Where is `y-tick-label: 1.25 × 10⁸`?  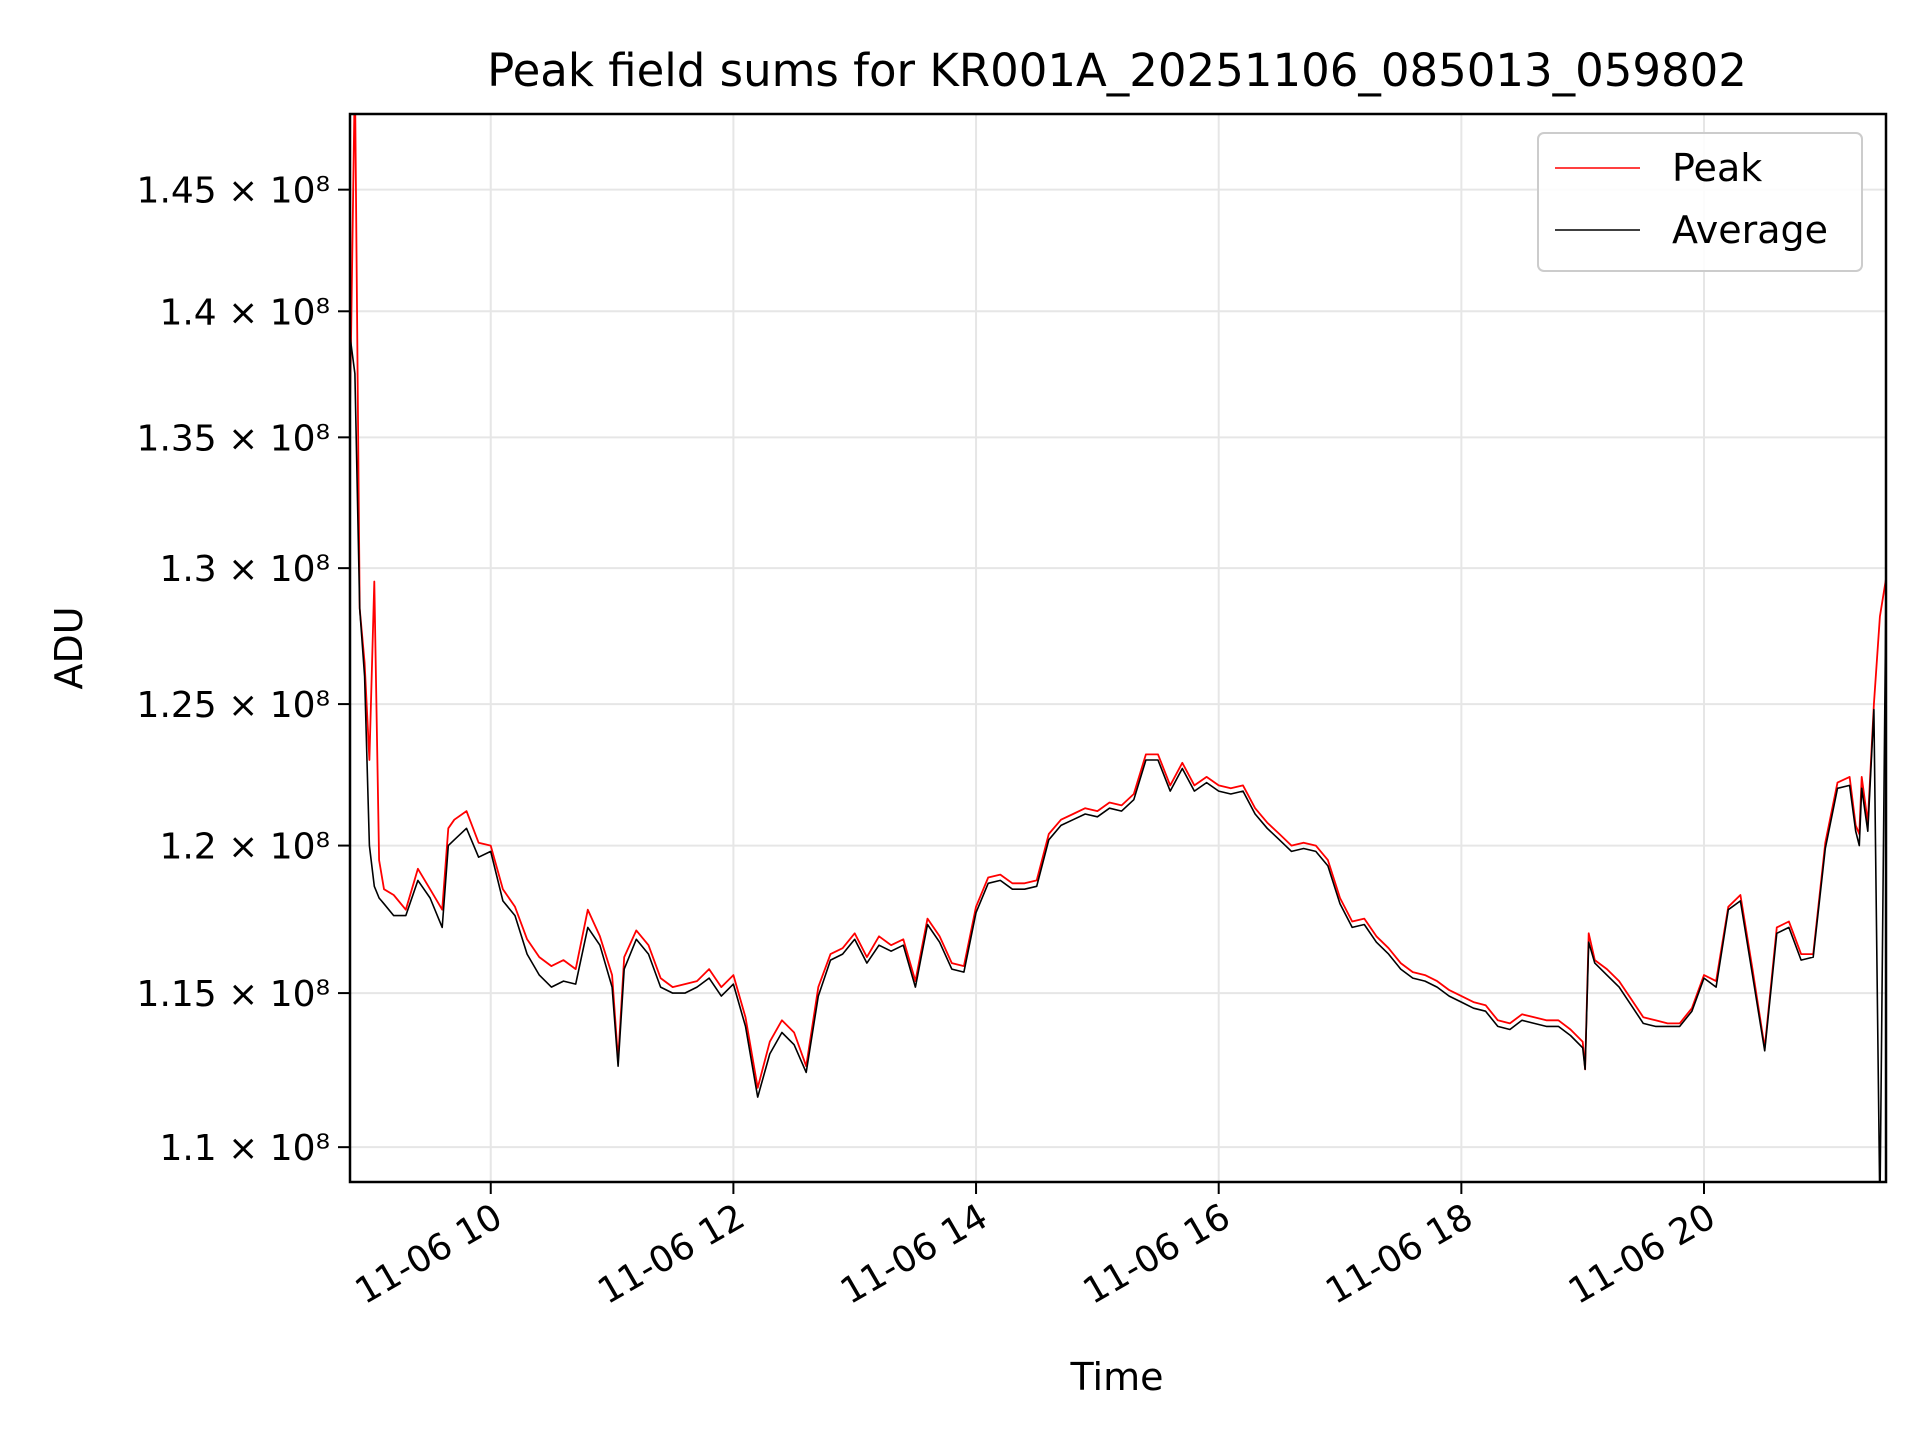
y-tick-label: 1.25 × 10⁸ is located at coordinates (233, 705).